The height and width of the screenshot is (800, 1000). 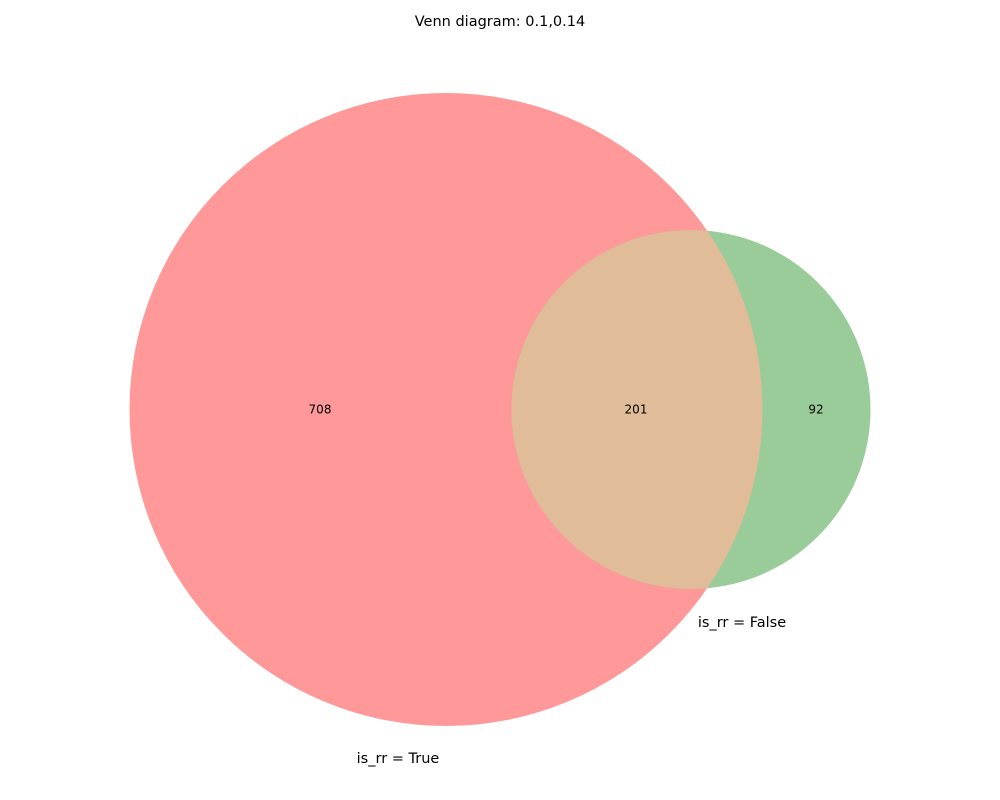 What do you see at coordinates (500, 22) in the screenshot?
I see `diagram-title: Venn diagram: 0.1,0.14` at bounding box center [500, 22].